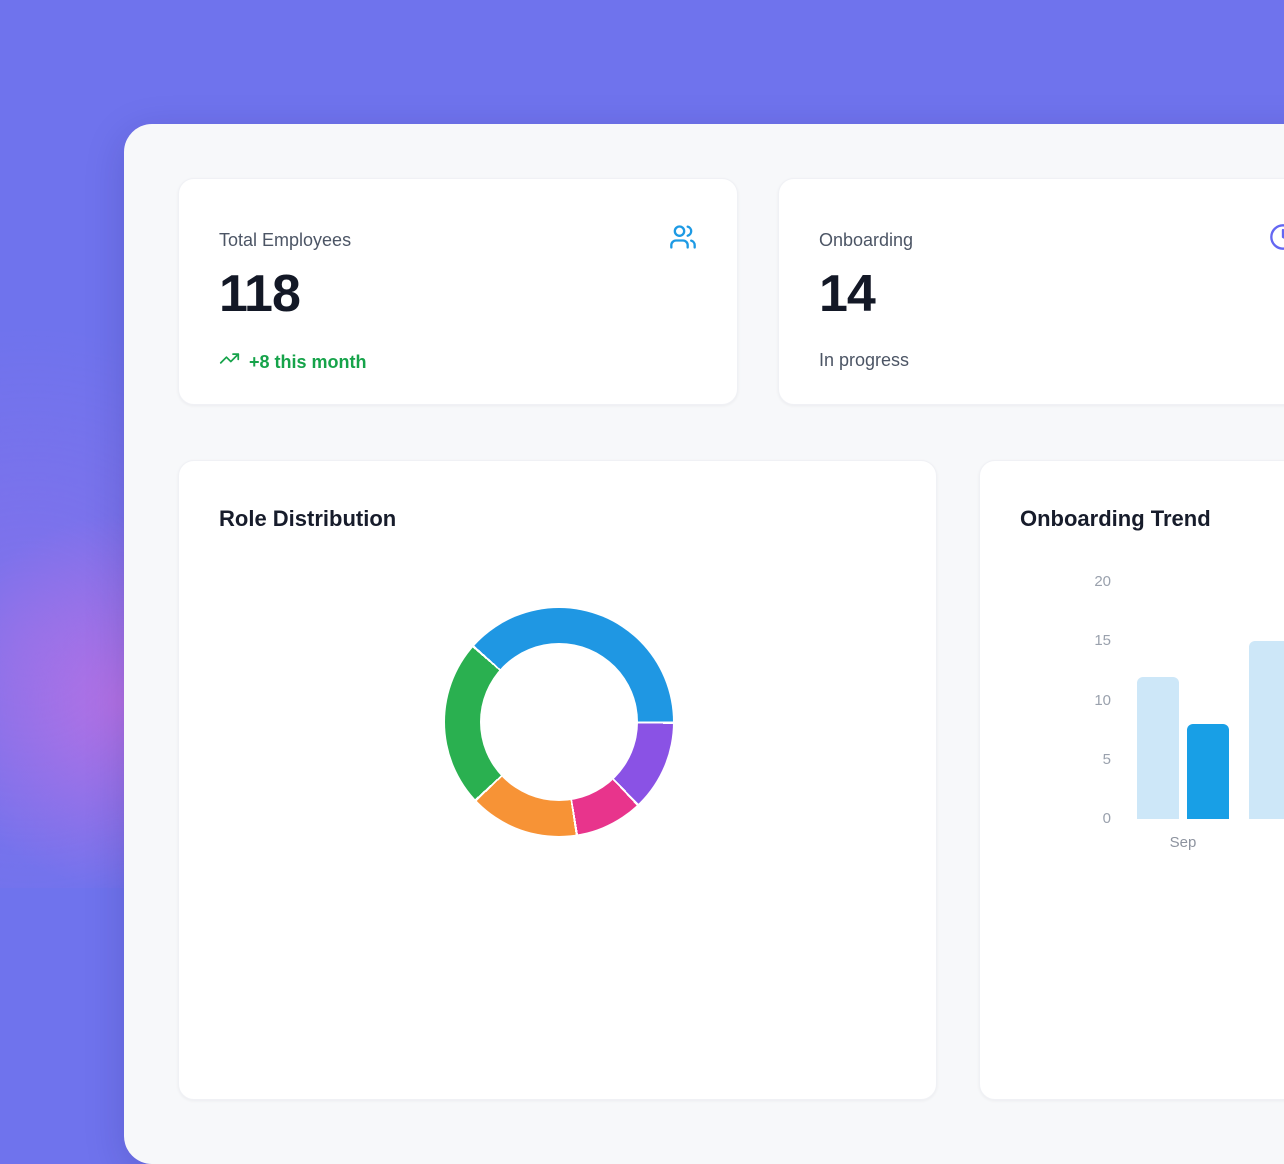  I want to click on donut-hole, so click(559, 722).